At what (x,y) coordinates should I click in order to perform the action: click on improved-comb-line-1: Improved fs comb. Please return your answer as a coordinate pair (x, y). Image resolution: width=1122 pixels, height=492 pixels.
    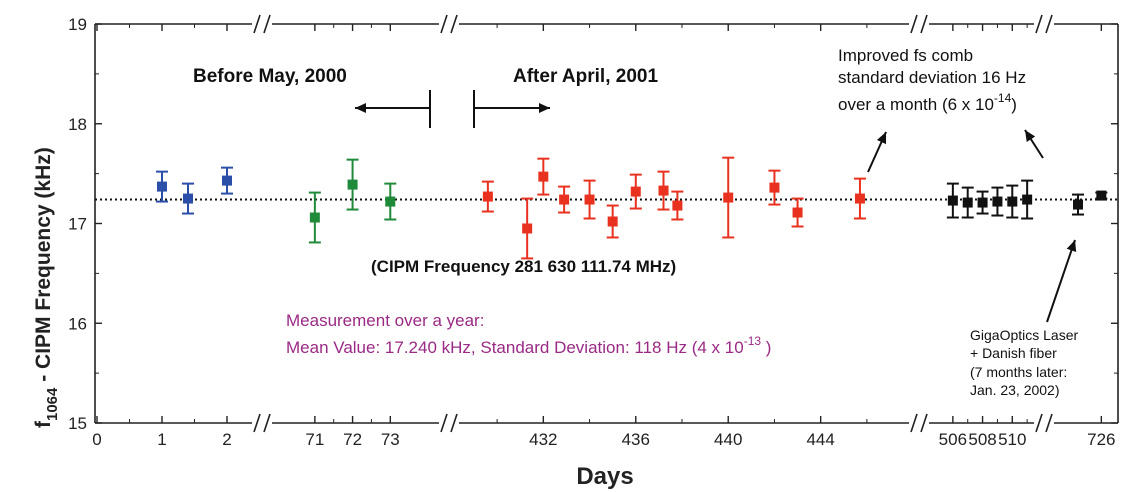
    Looking at the image, I should click on (905, 55).